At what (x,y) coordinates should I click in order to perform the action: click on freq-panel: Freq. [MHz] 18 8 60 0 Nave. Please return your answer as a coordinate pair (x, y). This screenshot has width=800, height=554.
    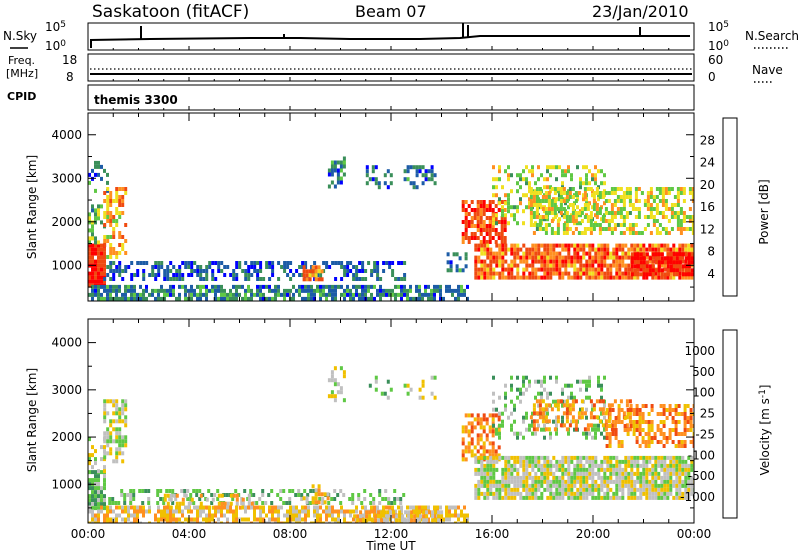
    Looking at the image, I should click on (394, 68).